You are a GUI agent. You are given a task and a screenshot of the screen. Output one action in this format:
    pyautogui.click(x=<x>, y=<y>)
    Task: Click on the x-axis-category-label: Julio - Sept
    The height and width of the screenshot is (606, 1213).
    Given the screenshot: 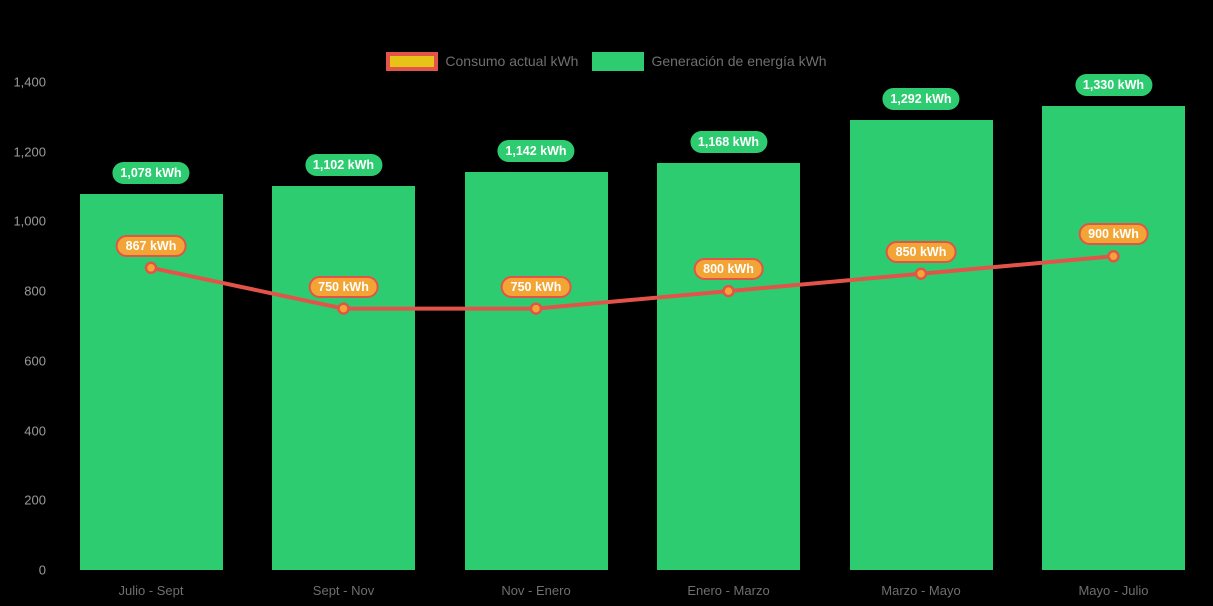 What is the action you would take?
    pyautogui.click(x=151, y=590)
    